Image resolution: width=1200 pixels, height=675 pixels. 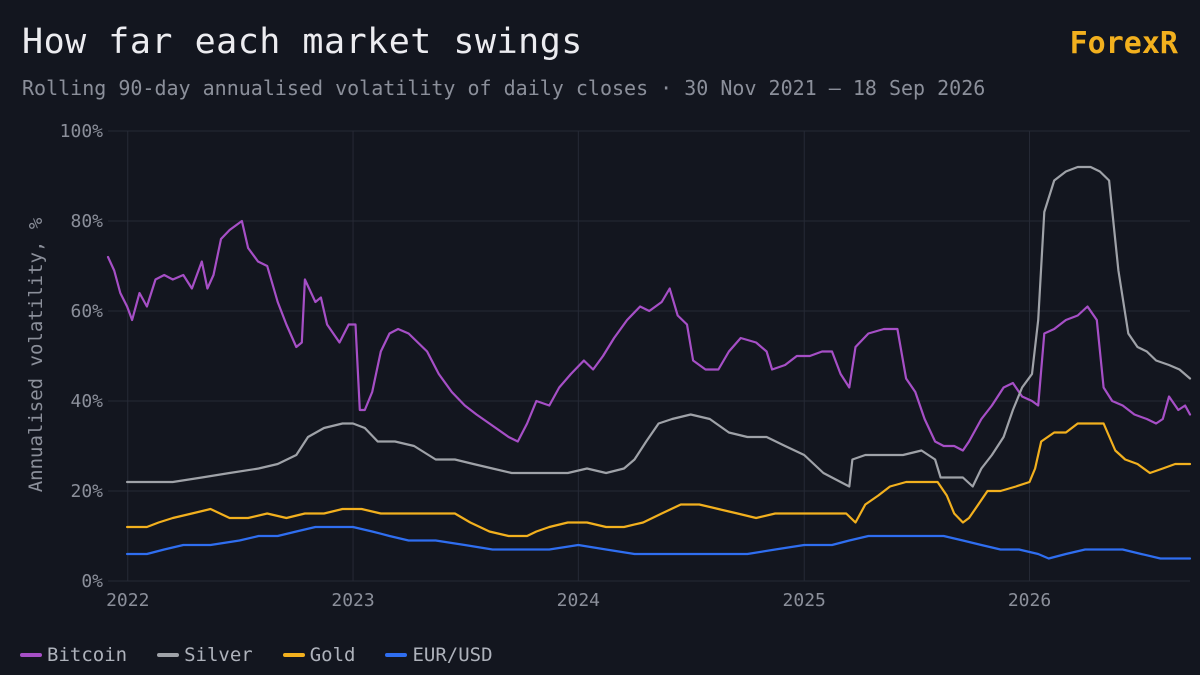 What do you see at coordinates (82, 131) in the screenshot?
I see `y-tick-label: 100%` at bounding box center [82, 131].